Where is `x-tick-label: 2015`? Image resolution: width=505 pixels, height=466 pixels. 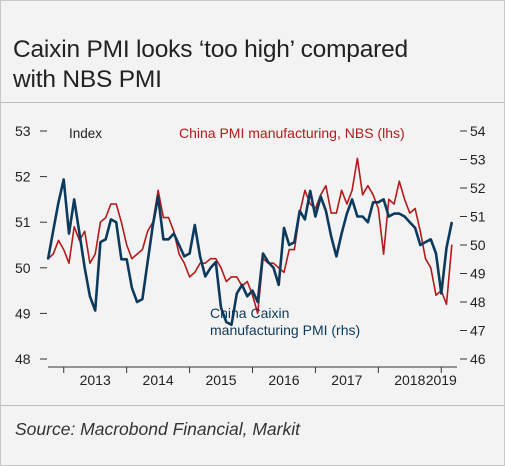 x-tick-label: 2015 is located at coordinates (220, 380).